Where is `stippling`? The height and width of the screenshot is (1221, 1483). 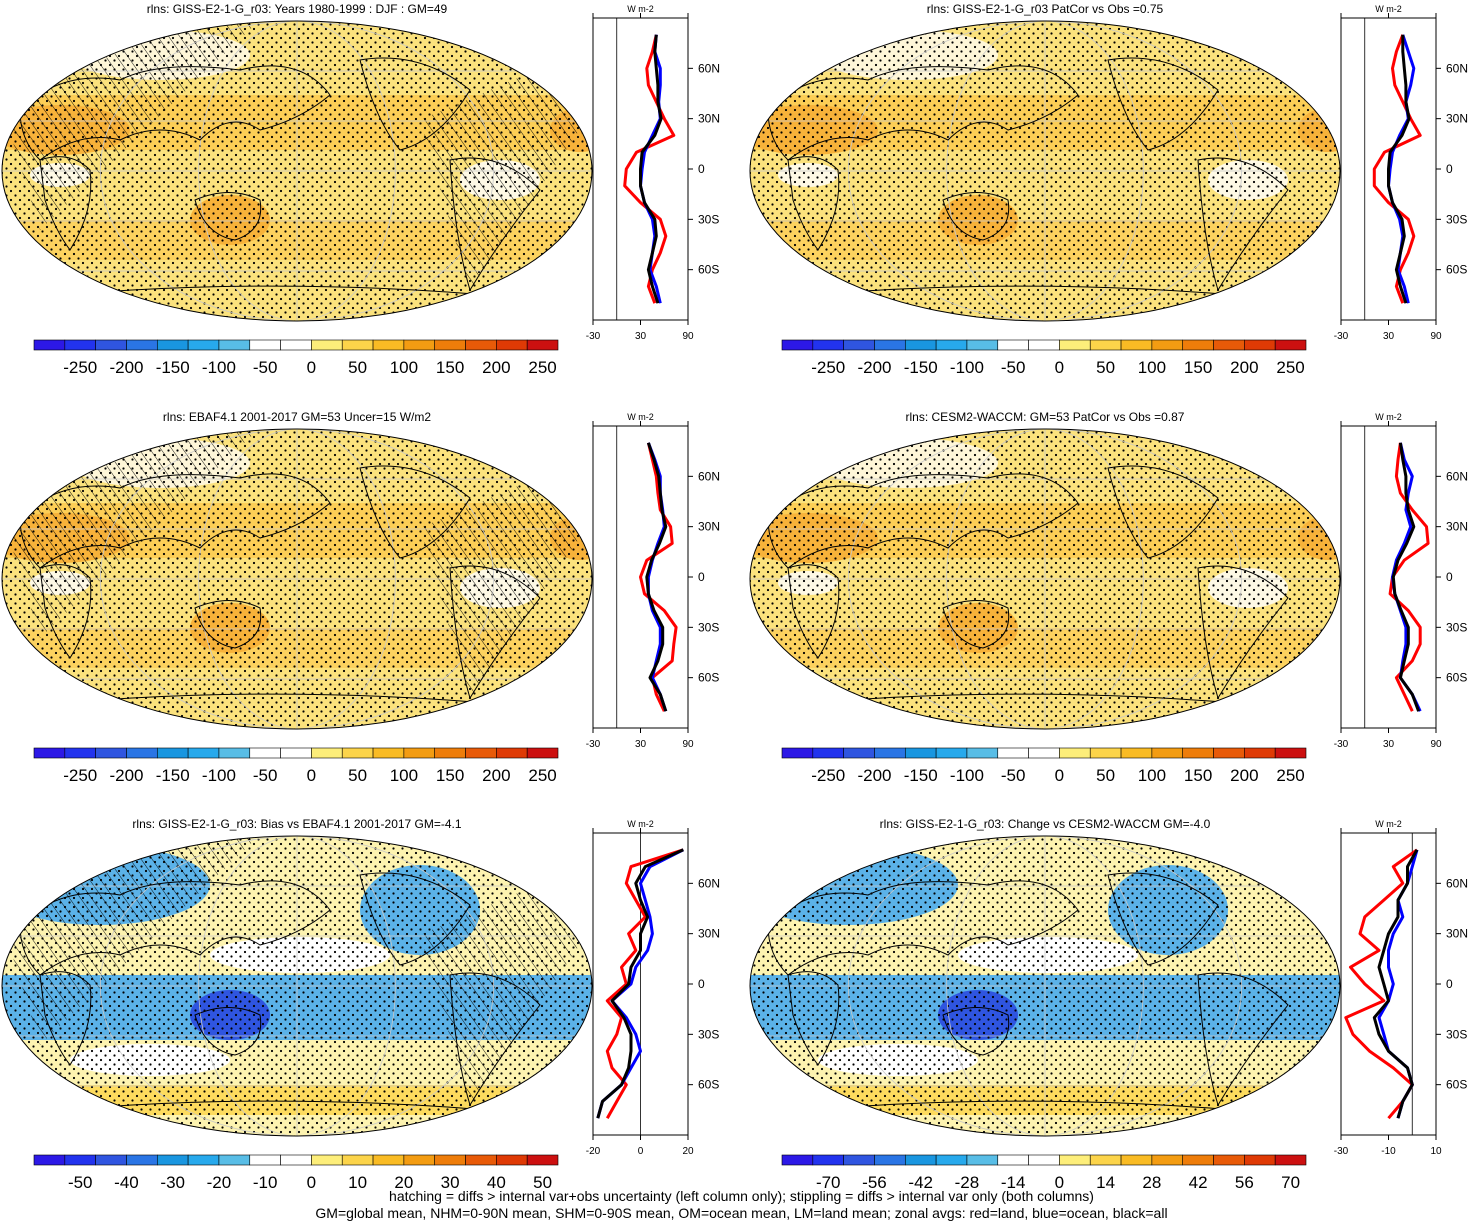 stippling is located at coordinates (1045, 171).